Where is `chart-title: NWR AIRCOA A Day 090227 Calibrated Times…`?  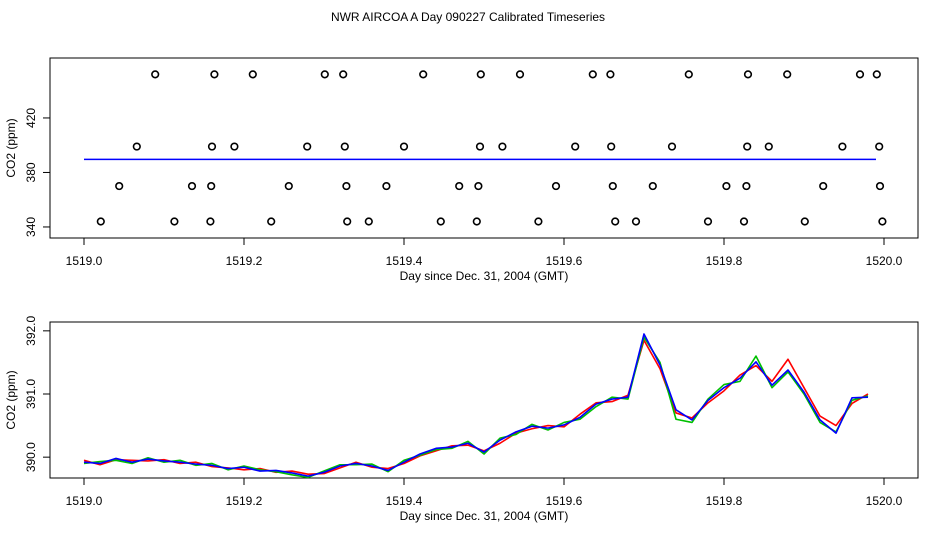 chart-title: NWR AIRCOA A Day 090227 Calibrated Times… is located at coordinates (468, 17).